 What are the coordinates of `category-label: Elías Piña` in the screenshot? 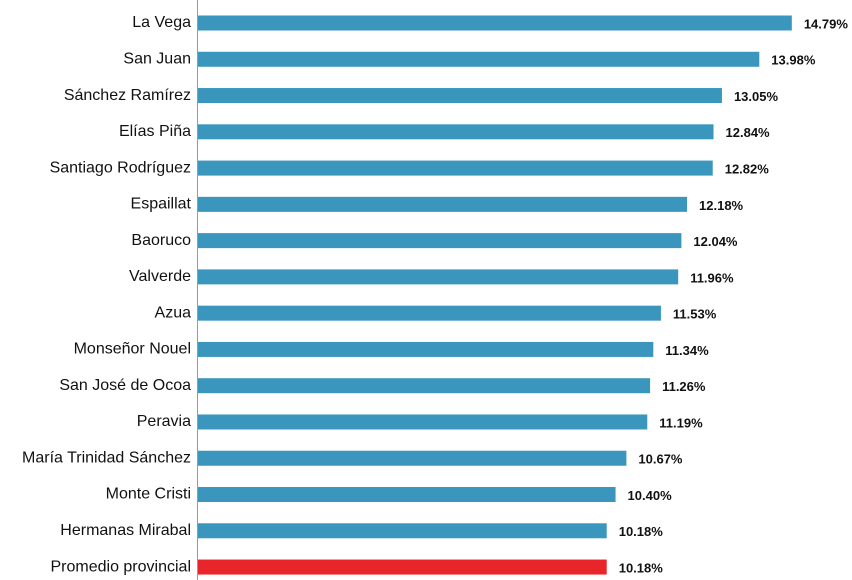 It's located at (155, 131).